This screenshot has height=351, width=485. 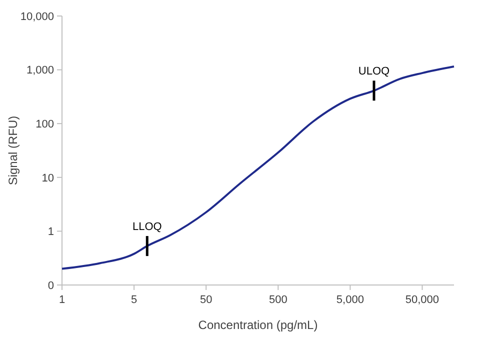 I want to click on annotation: ULOQ, so click(x=374, y=72).